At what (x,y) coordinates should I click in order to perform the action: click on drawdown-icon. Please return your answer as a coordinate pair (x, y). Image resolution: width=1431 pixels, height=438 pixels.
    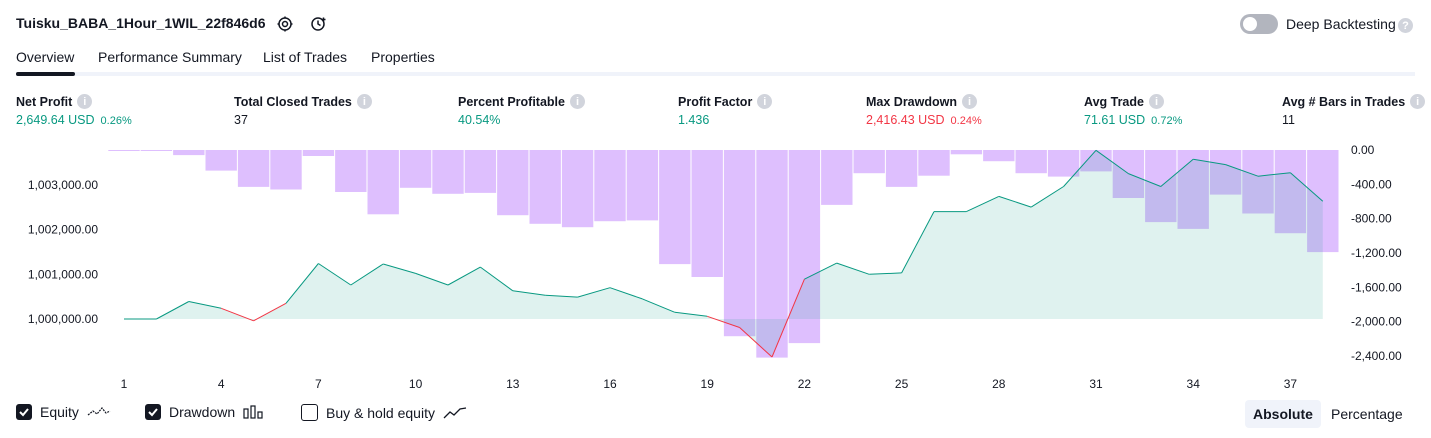
    Looking at the image, I should click on (253, 412).